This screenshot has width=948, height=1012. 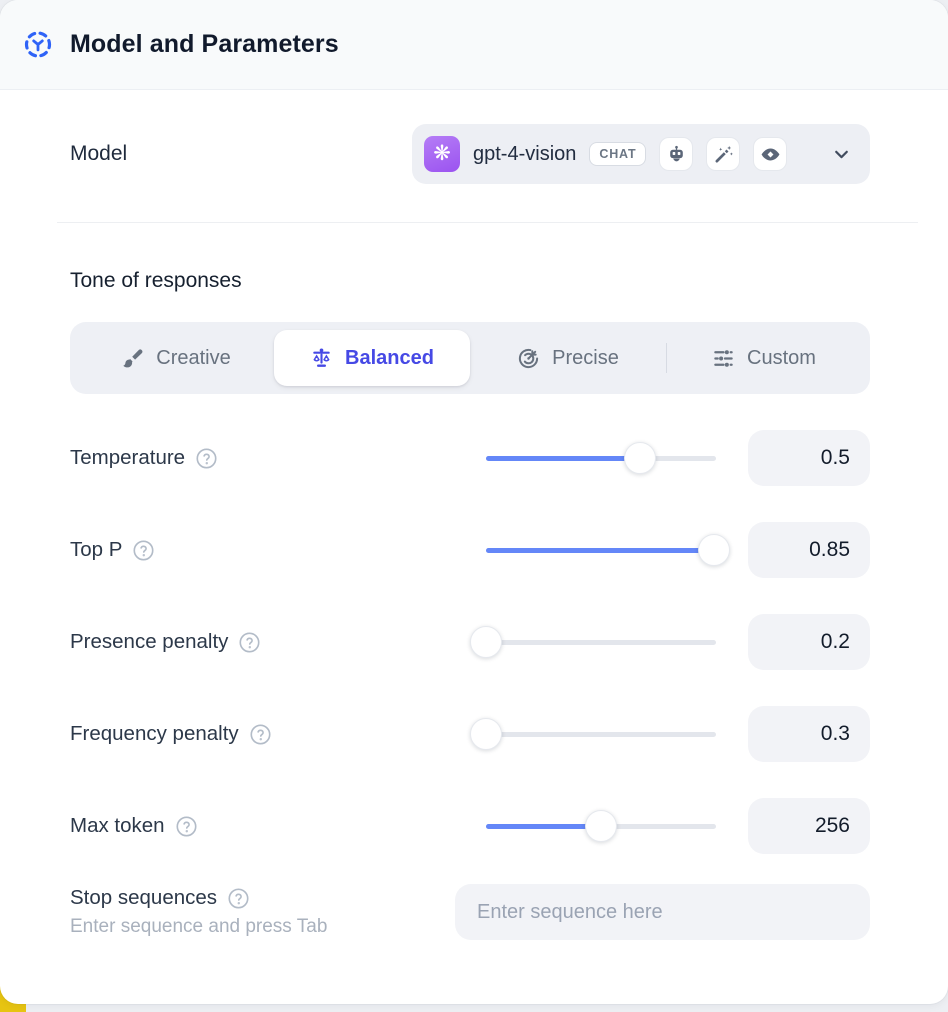 I want to click on chevron-down-icon, so click(x=841, y=154).